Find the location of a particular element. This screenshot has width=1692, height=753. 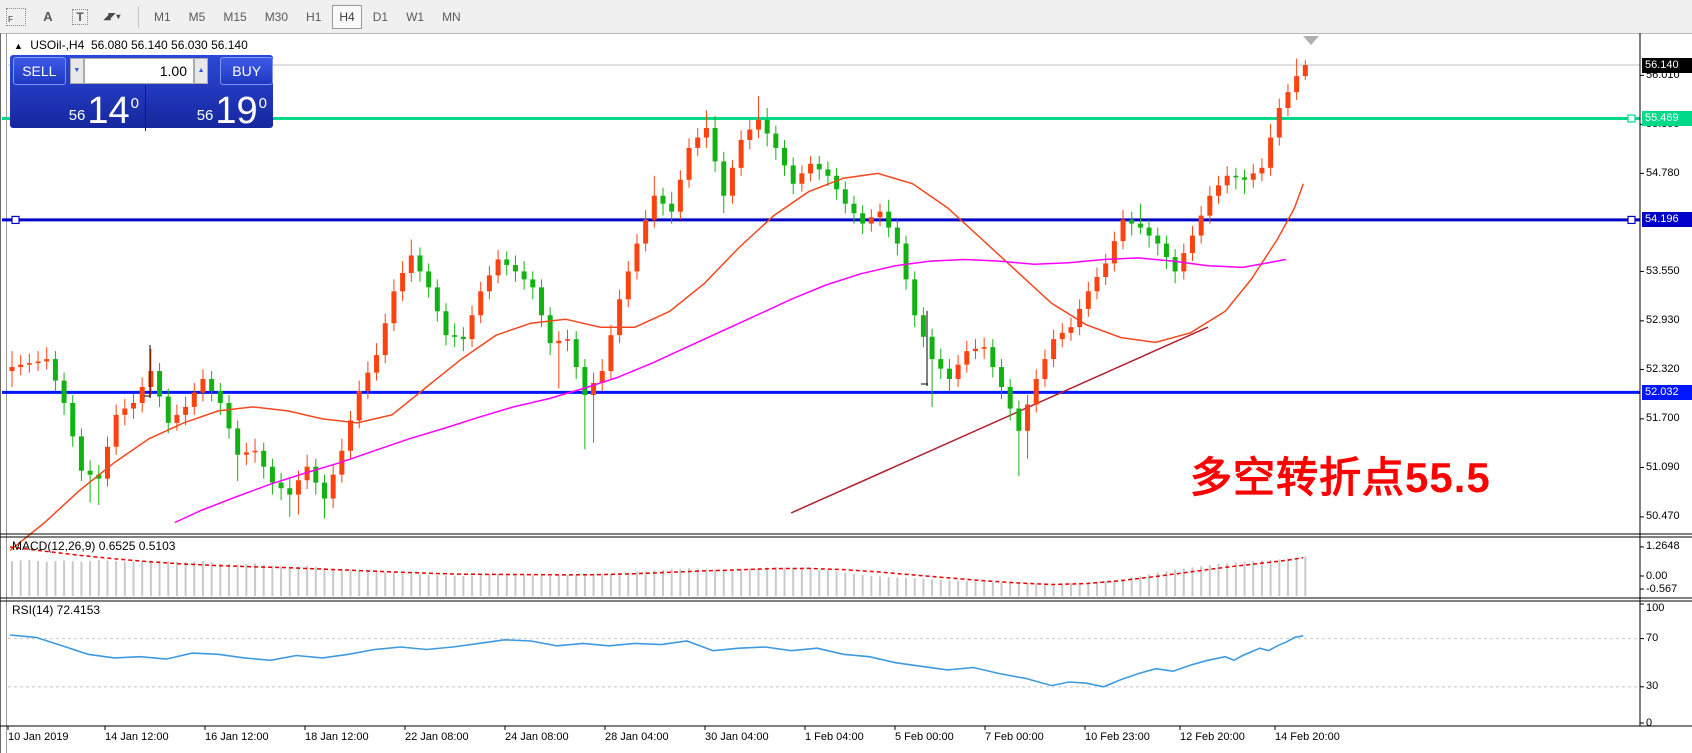

price-tick-label: 52.320 is located at coordinates (1663, 368).